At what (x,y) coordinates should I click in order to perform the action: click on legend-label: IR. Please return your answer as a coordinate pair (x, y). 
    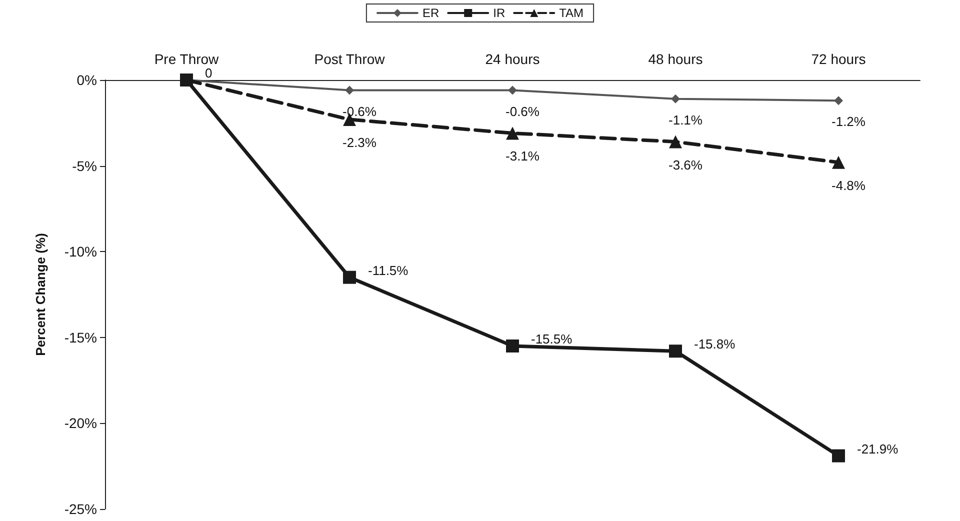
    Looking at the image, I should click on (499, 13).